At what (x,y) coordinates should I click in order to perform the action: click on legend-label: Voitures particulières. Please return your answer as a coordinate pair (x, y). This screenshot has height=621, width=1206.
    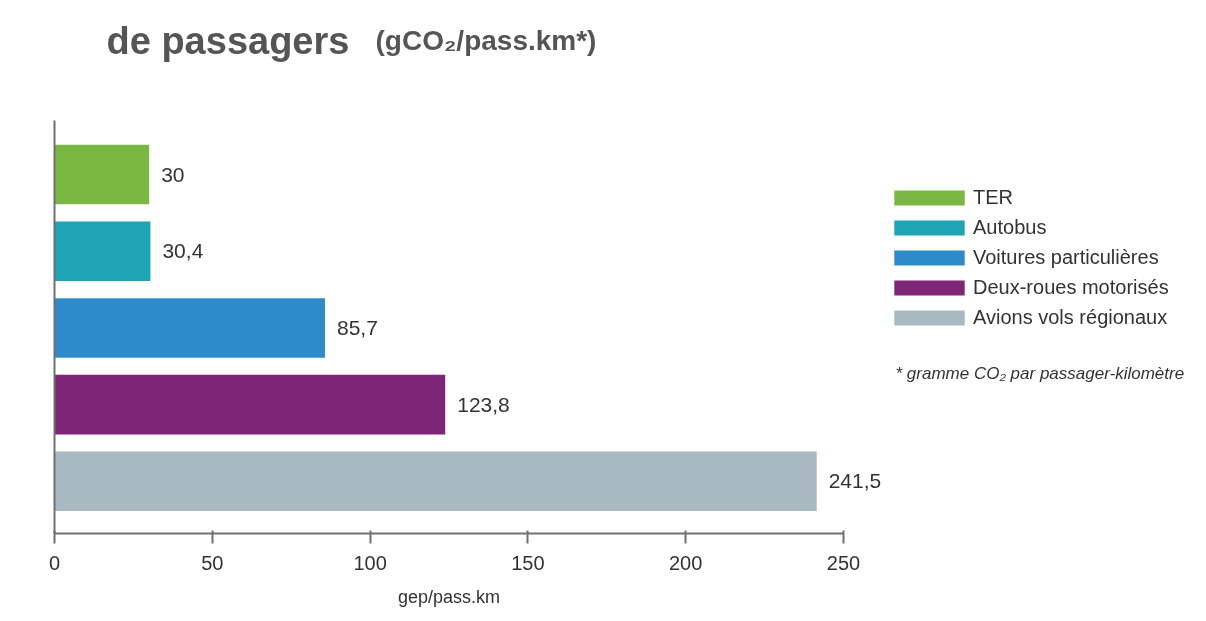
    Looking at the image, I should click on (1066, 257).